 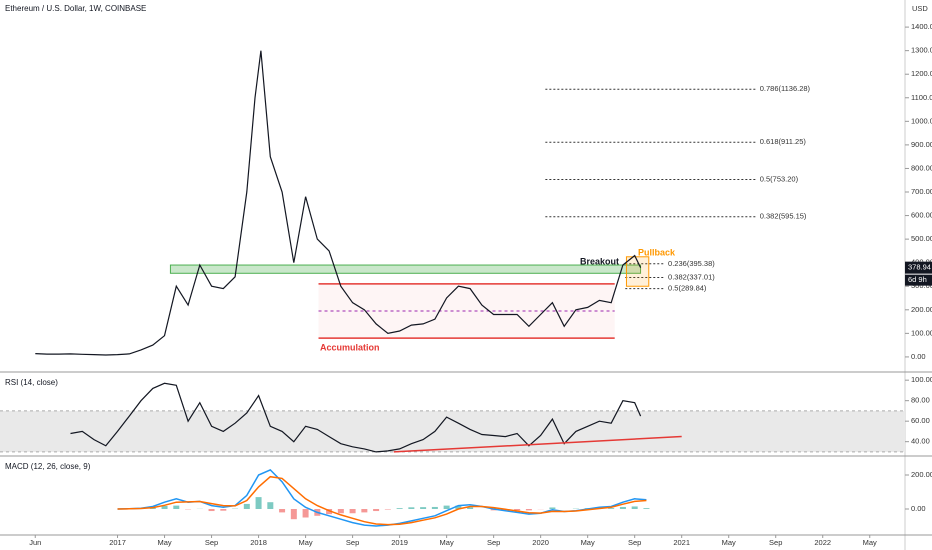 What do you see at coordinates (35, 542) in the screenshot?
I see `x-tick-label: Jun` at bounding box center [35, 542].